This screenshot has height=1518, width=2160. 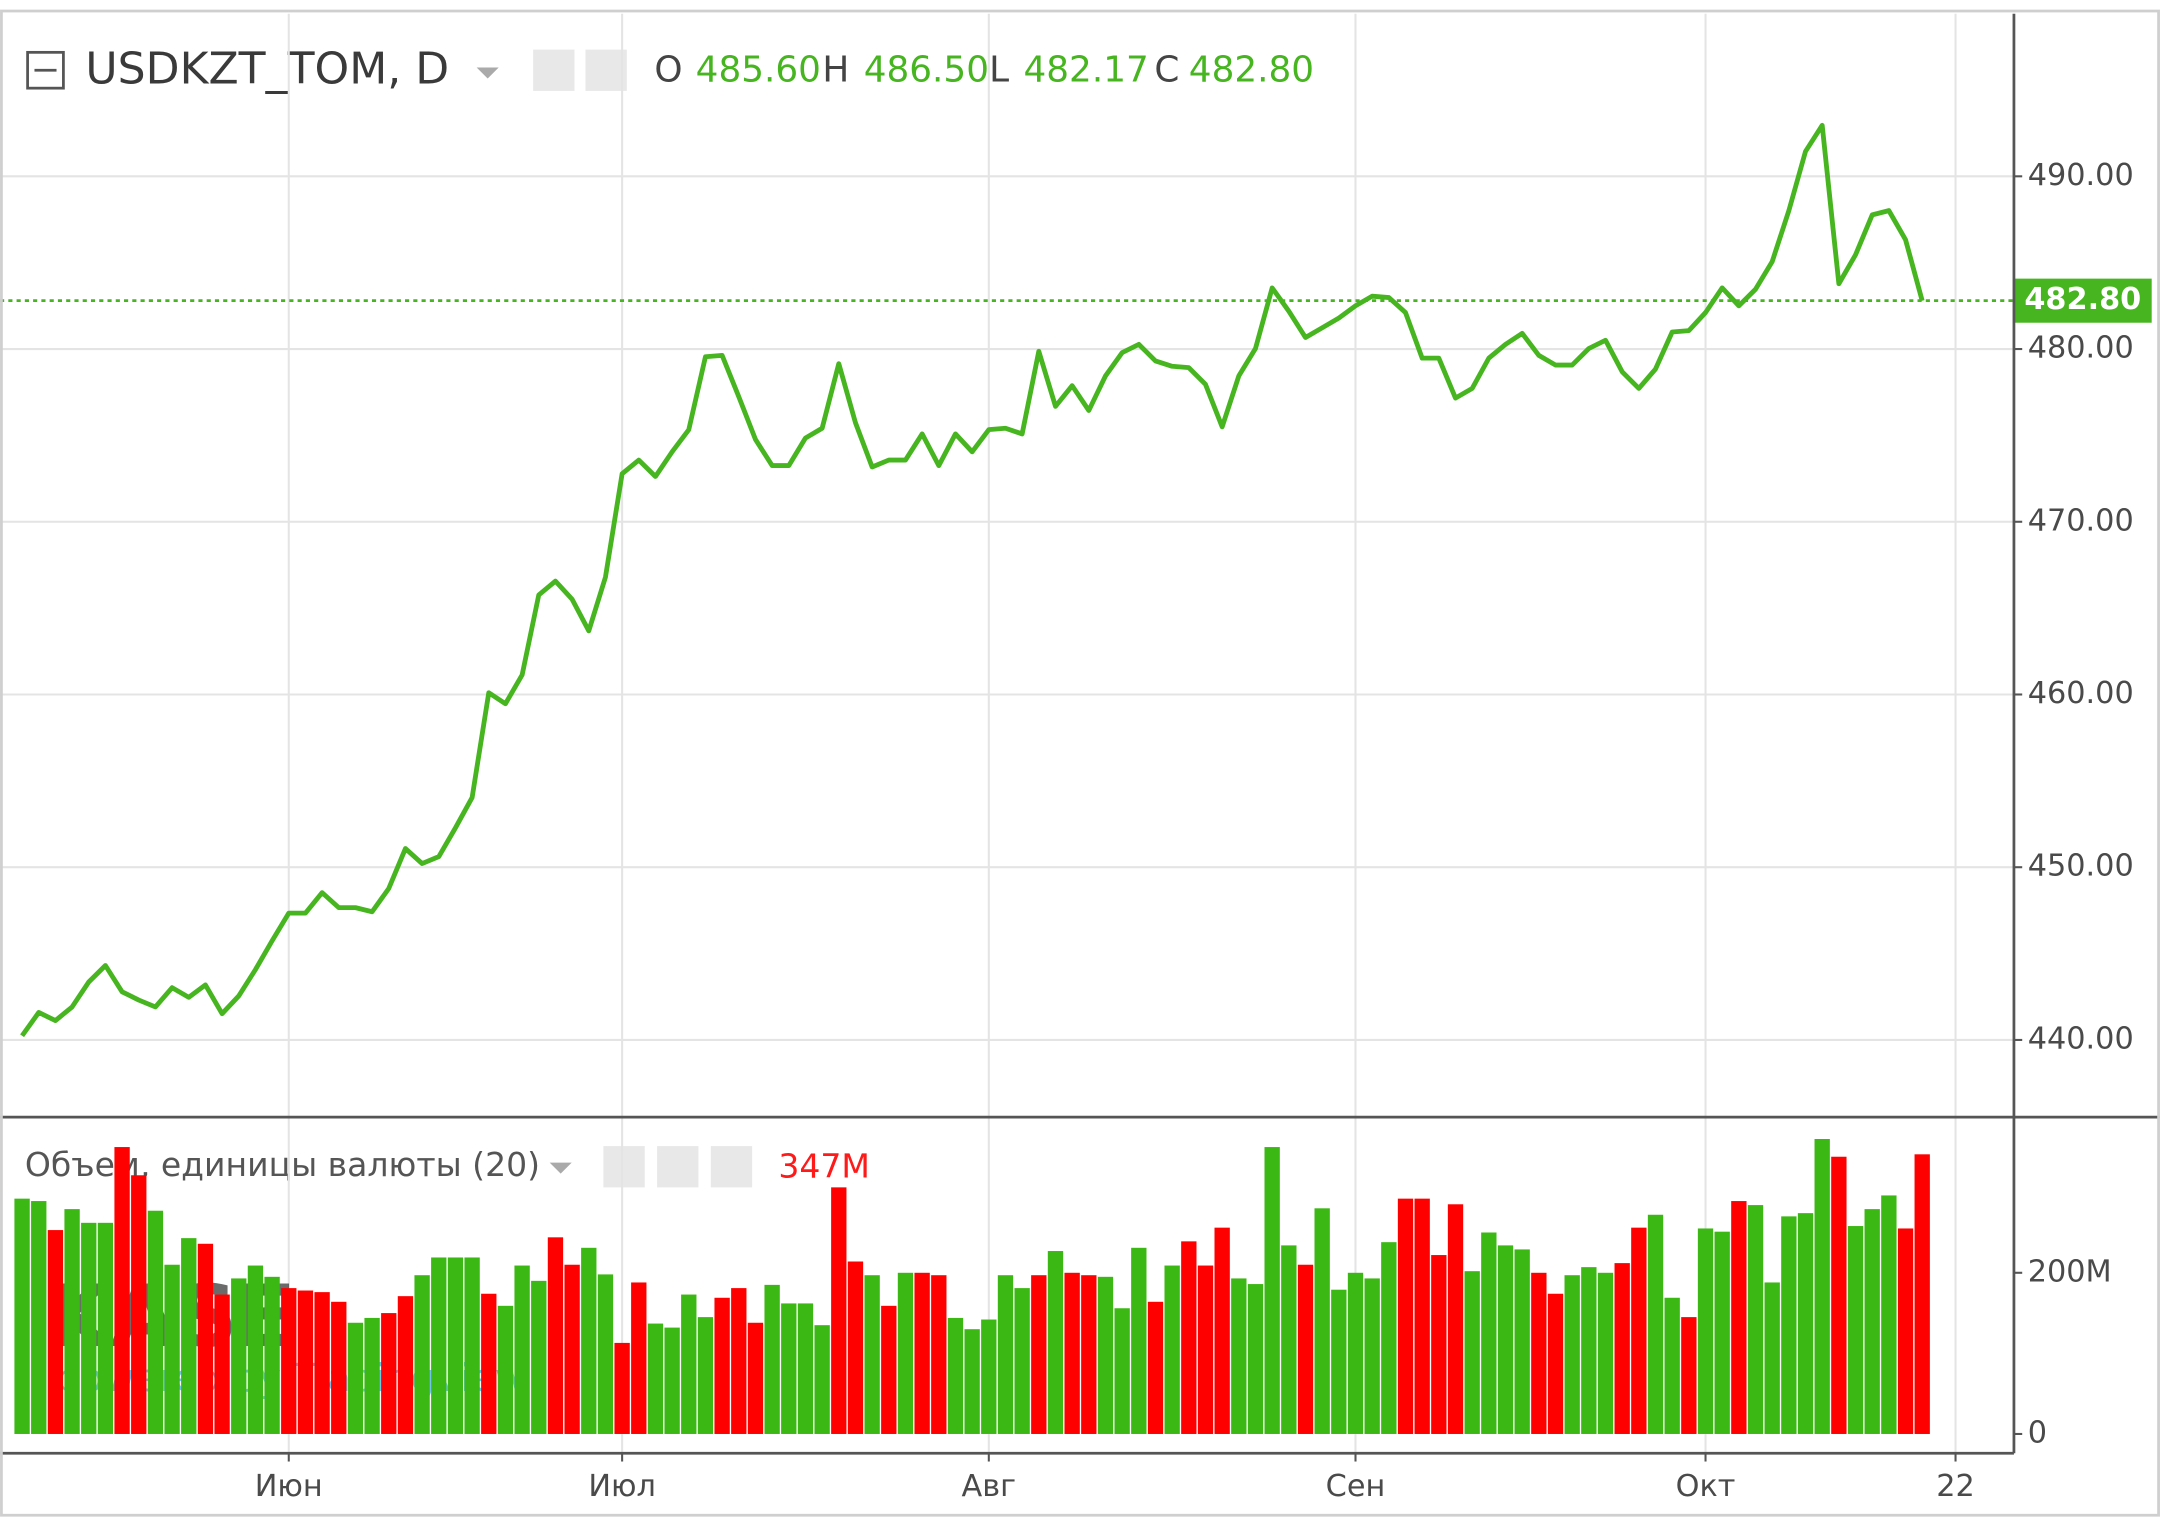 I want to click on ohlc-key: O, so click(x=668, y=70).